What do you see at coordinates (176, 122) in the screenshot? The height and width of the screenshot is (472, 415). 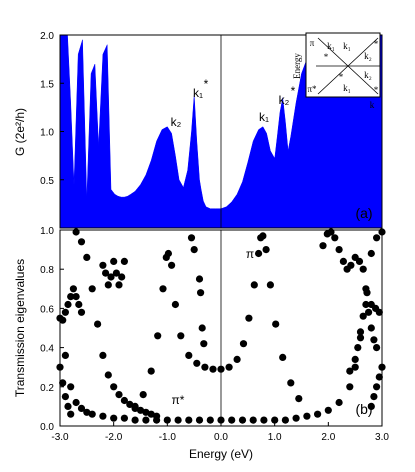 I see `annotation-k2-left: k₂` at bounding box center [176, 122].